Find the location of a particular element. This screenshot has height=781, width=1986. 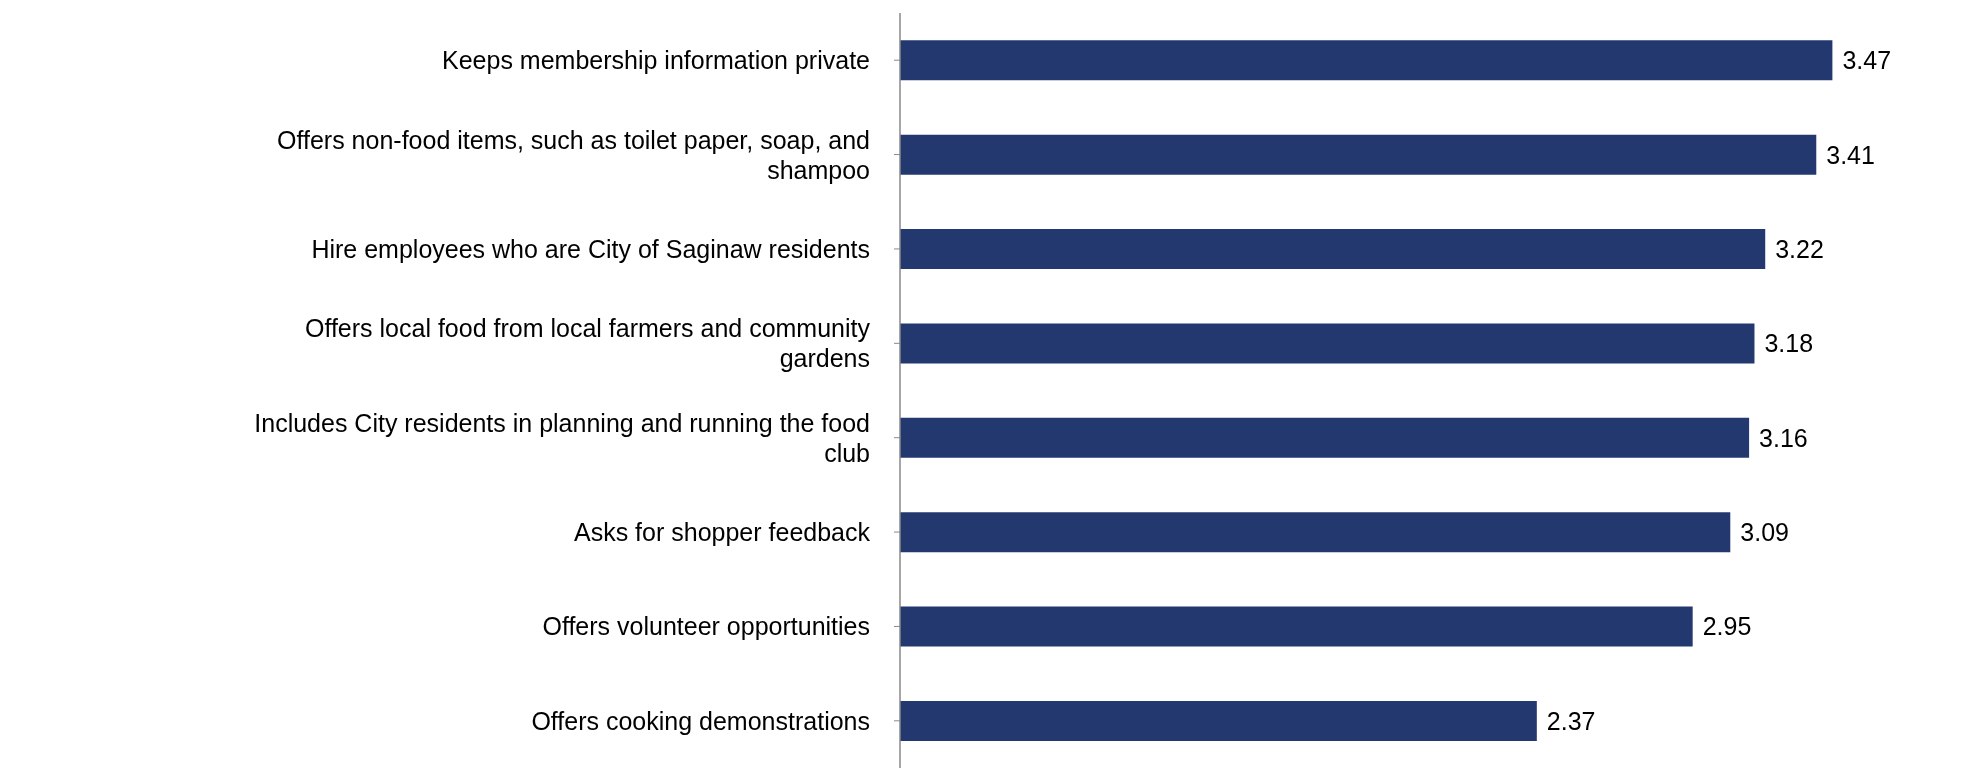

y-tick-label: Keeps membership information private is located at coordinates (656, 60).